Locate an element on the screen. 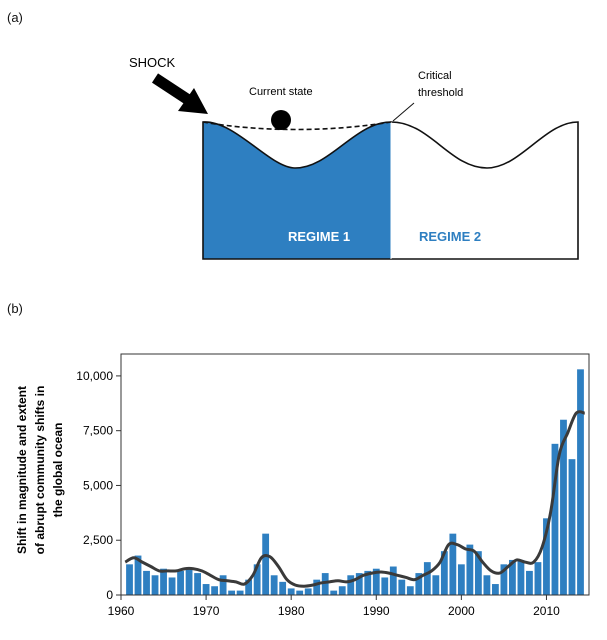 Image resolution: width=607 pixels, height=640 pixels. bar-1996 is located at coordinates (427, 578).